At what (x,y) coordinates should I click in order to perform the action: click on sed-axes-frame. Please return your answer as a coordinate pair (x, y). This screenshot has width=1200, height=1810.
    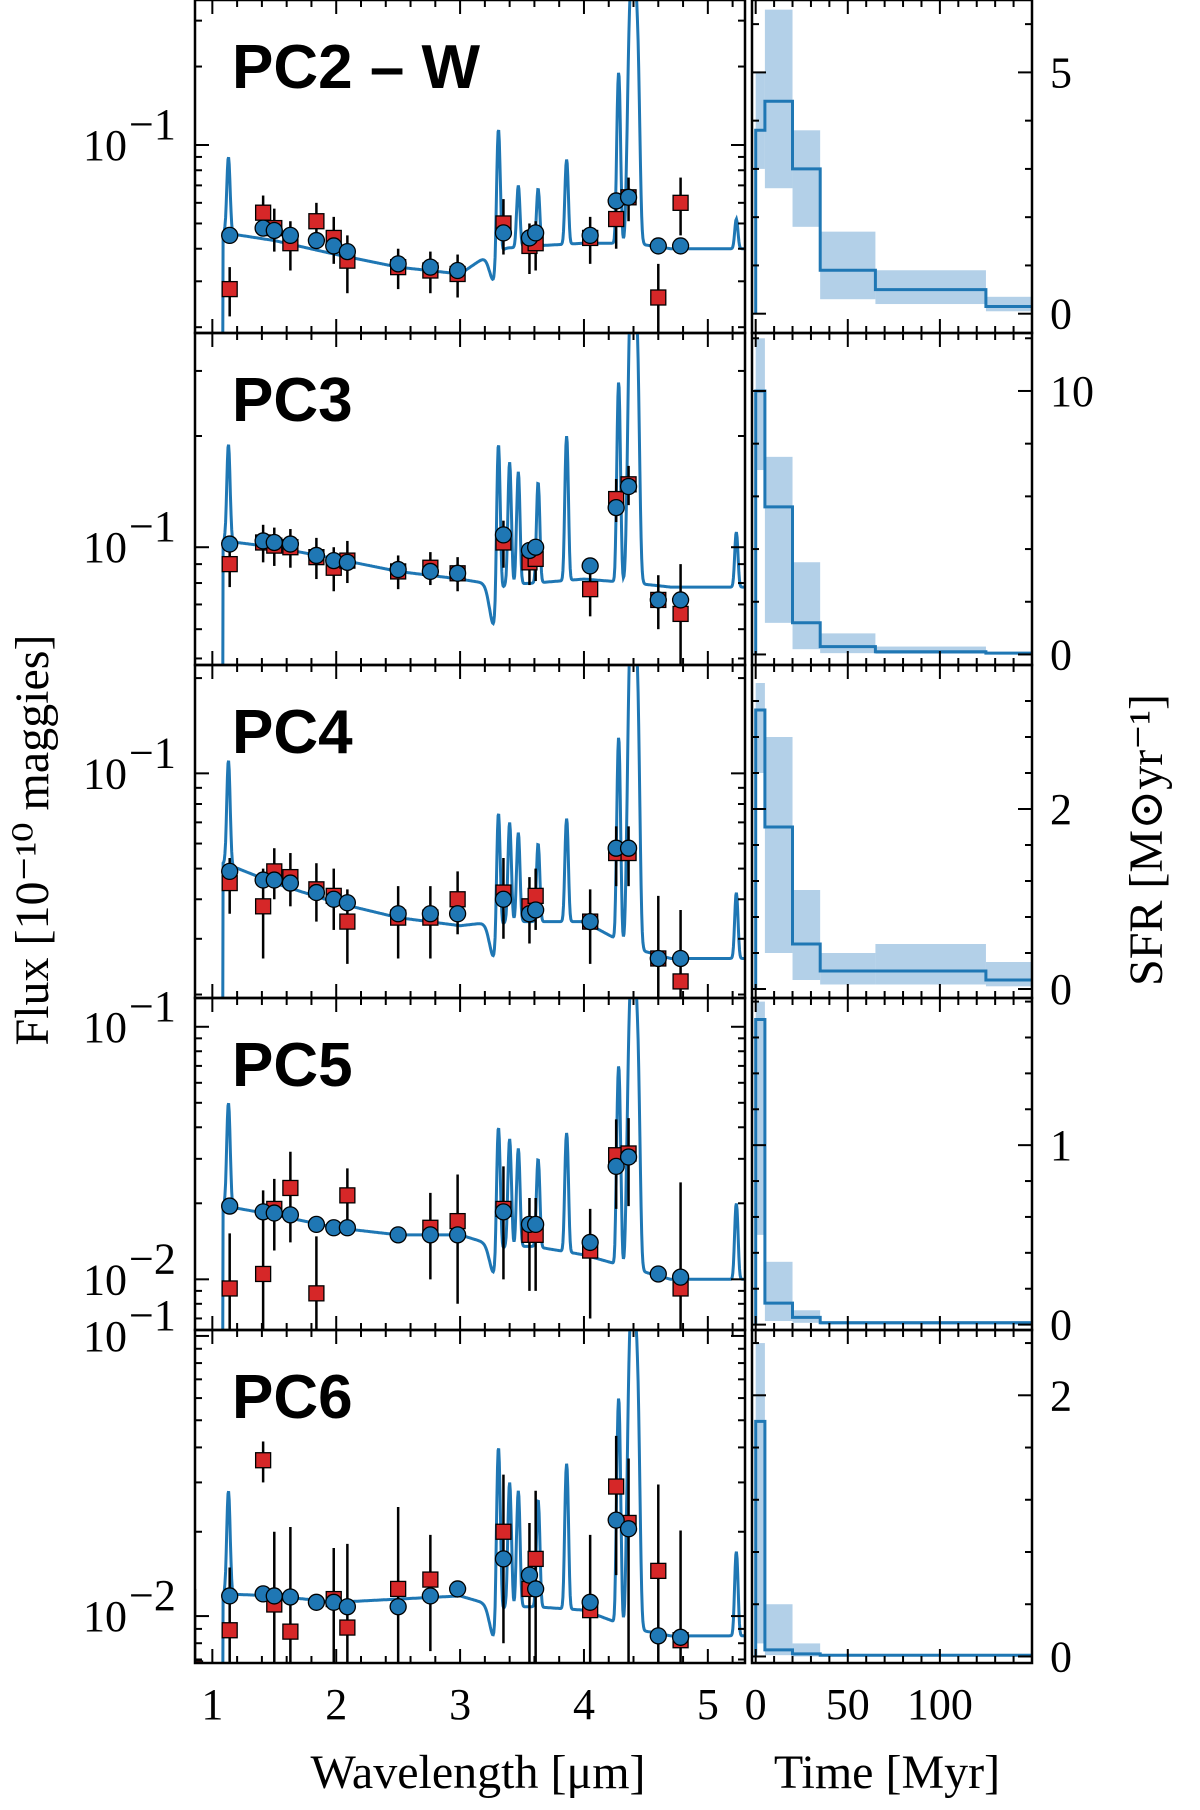
    Looking at the image, I should click on (470, 1496).